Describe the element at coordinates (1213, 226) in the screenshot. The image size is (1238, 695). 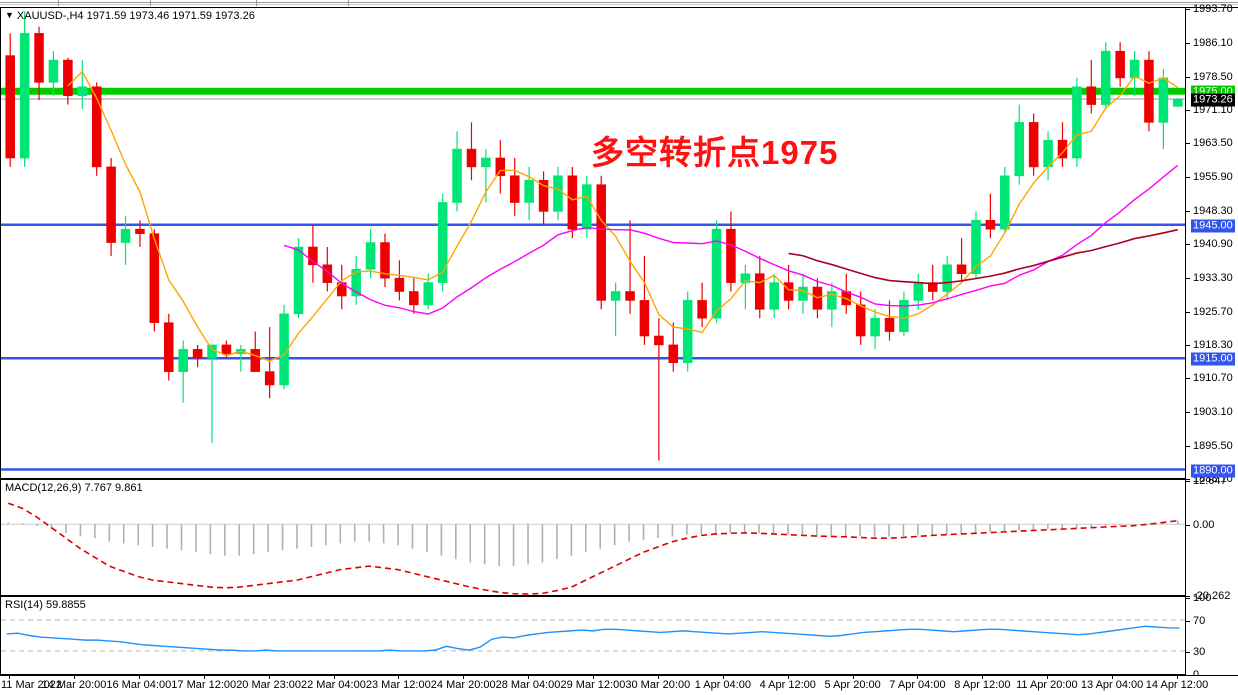
I see `price-level-badge: 1945.00` at that location.